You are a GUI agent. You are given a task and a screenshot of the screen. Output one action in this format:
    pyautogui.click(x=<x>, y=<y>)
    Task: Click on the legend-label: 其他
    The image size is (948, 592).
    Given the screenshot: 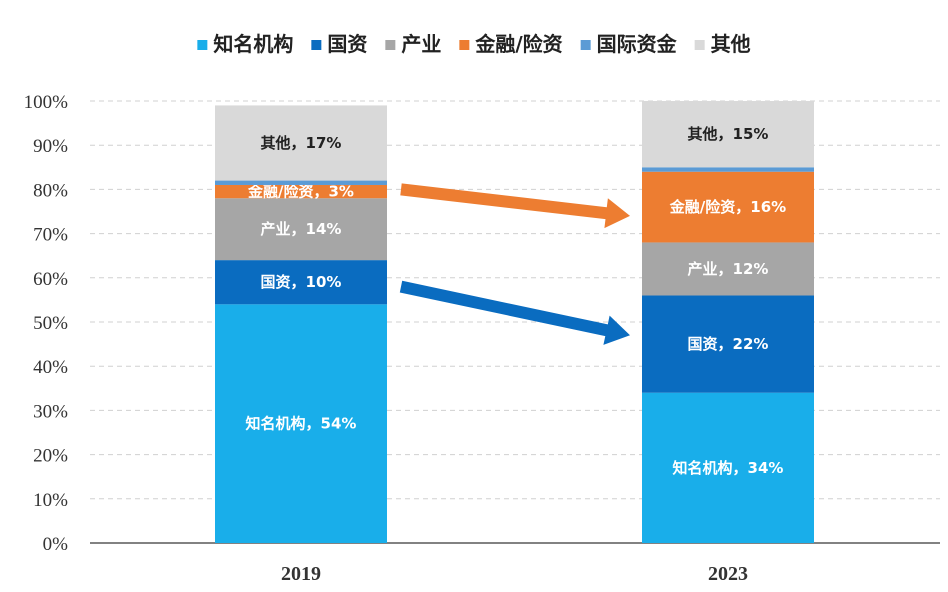 What is the action you would take?
    pyautogui.click(x=731, y=44)
    